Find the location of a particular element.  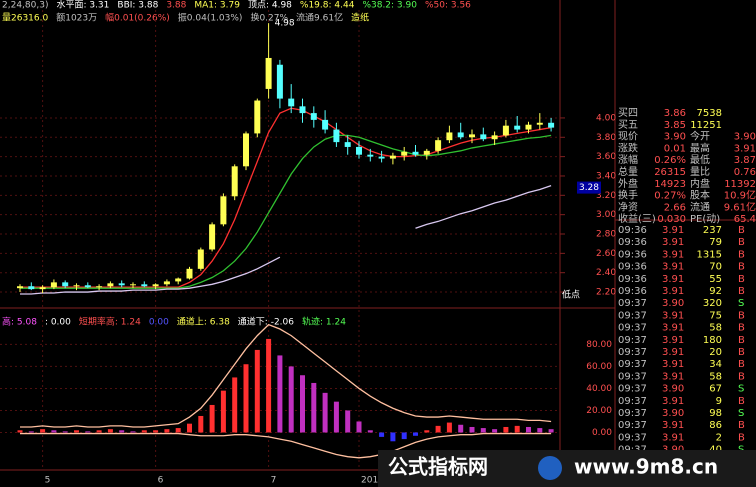

header-text: %38.2: 3.90 is located at coordinates (389, 6).